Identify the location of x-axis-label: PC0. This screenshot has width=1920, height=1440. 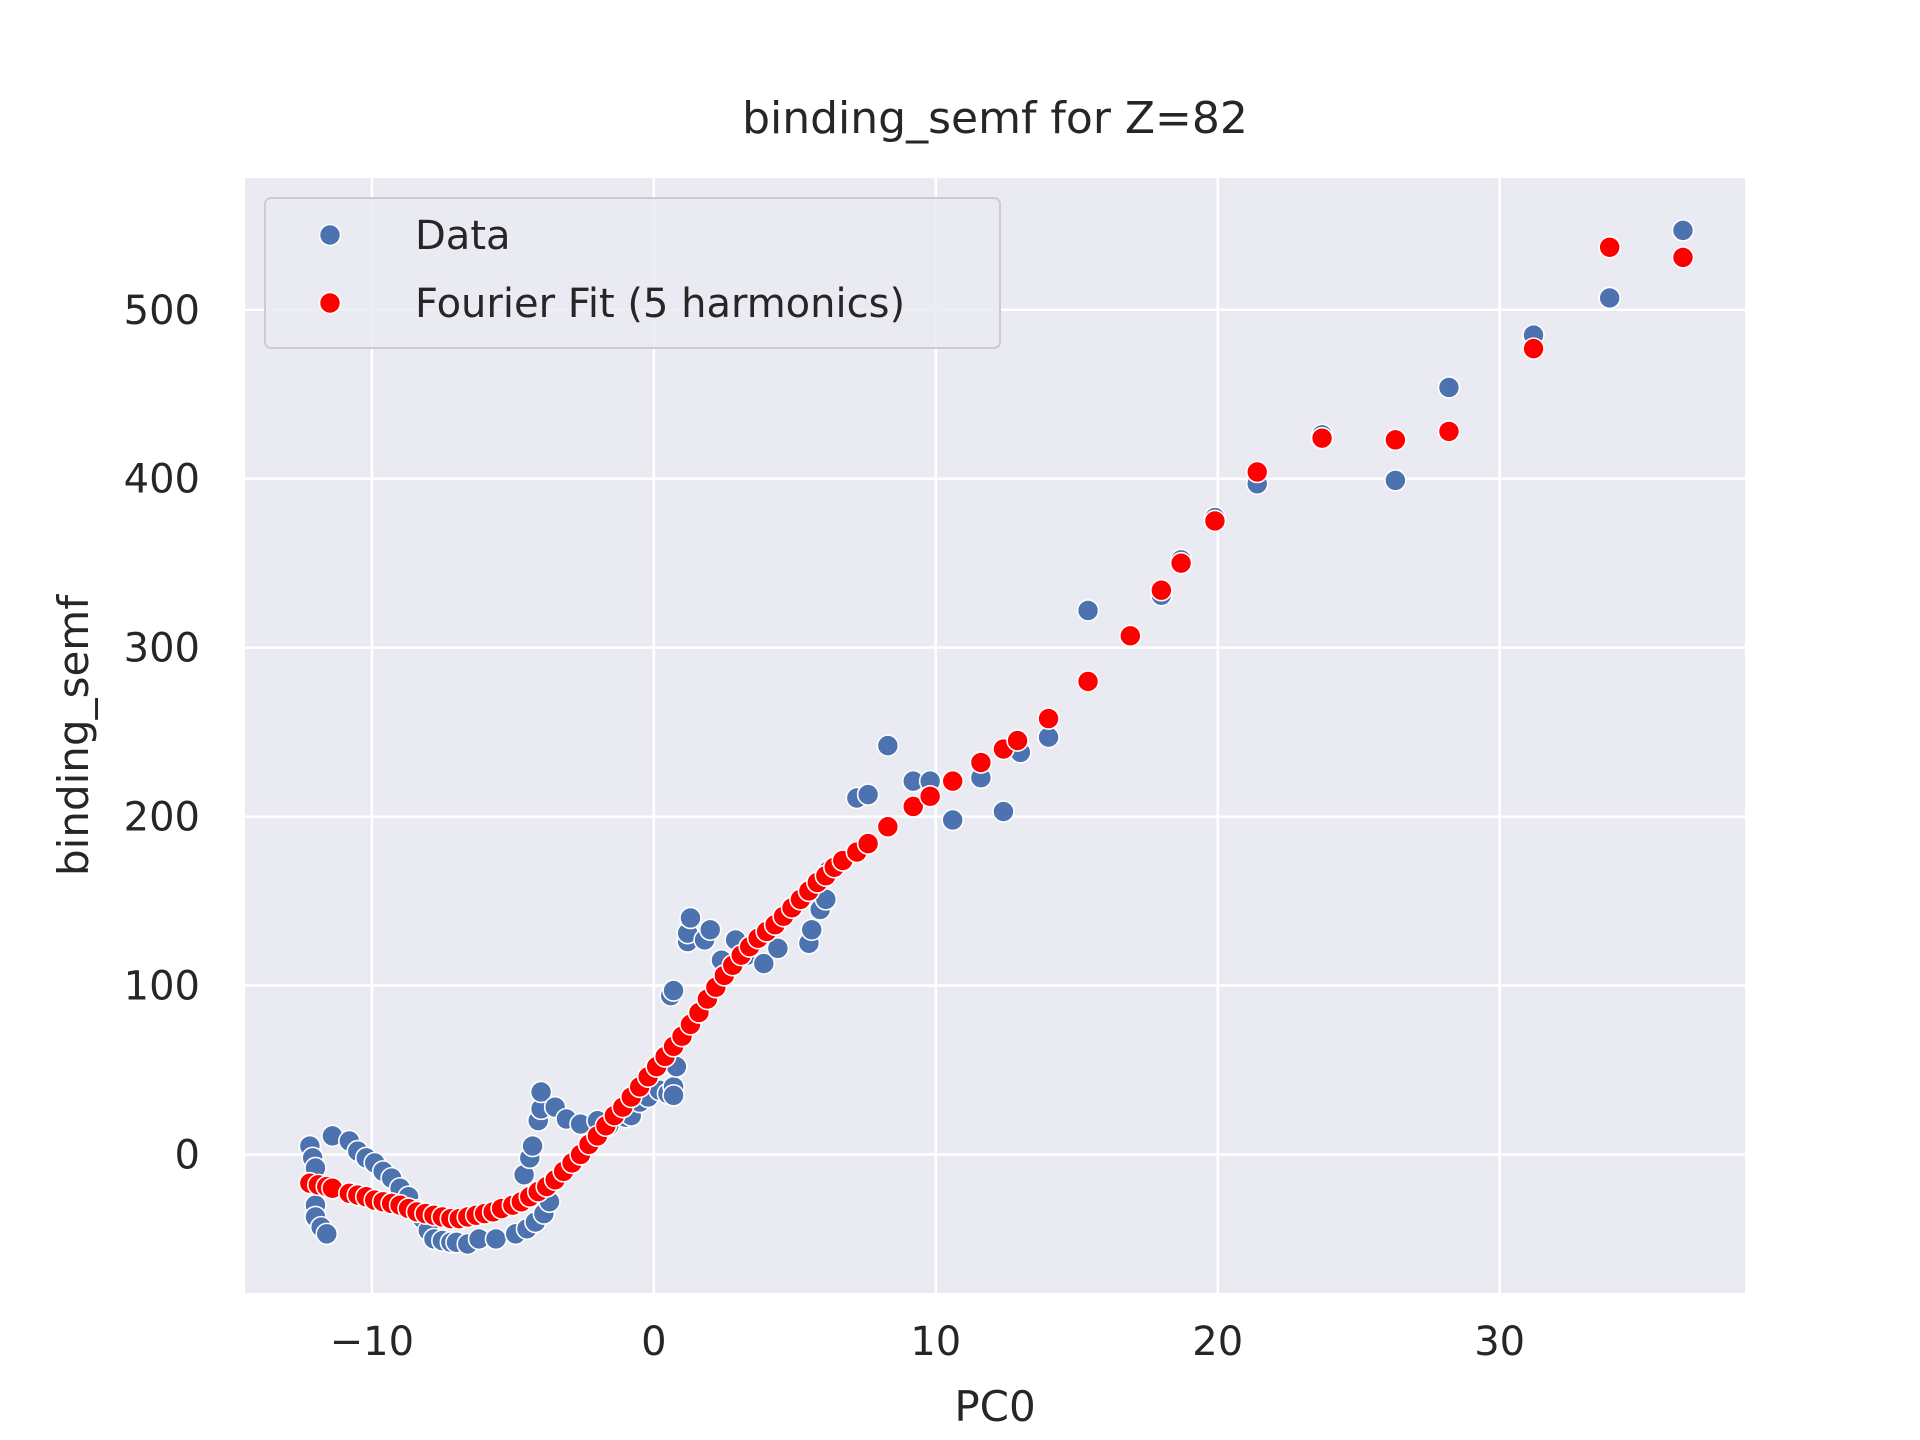
(994, 1406).